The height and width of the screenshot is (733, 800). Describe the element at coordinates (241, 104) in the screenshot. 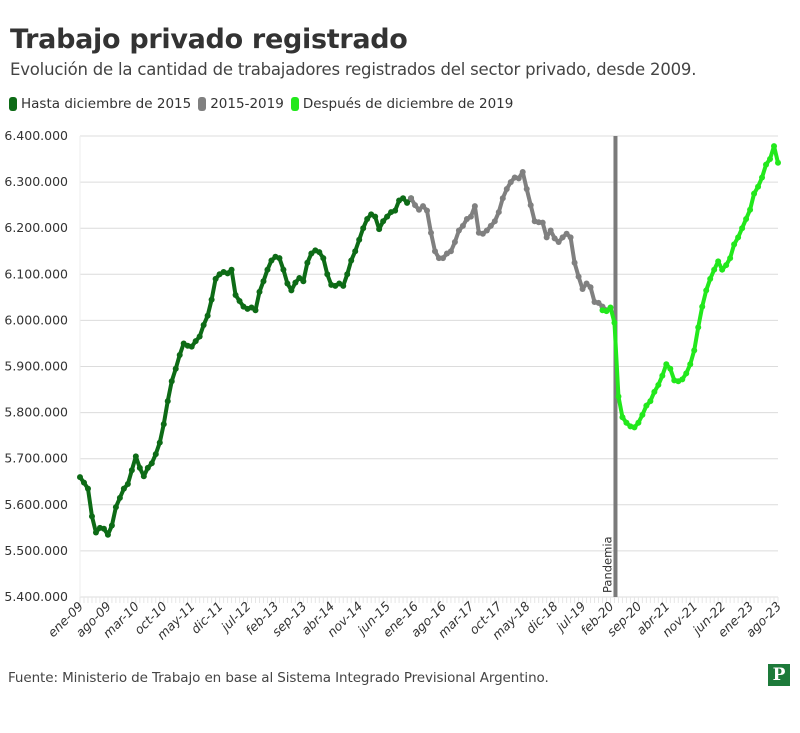

I see `legend-item-period2: 2015-2019` at that location.